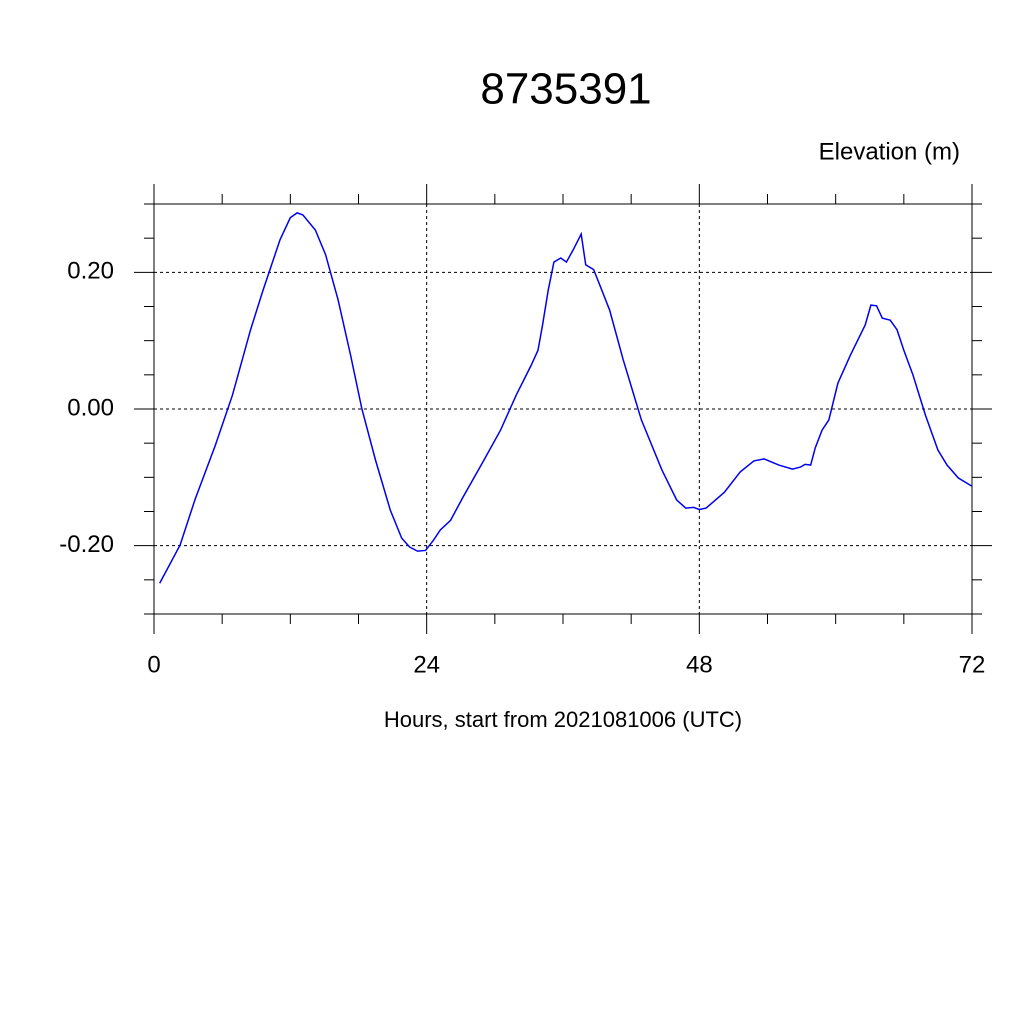  What do you see at coordinates (426, 664) in the screenshot?
I see `x-tick-label: 24` at bounding box center [426, 664].